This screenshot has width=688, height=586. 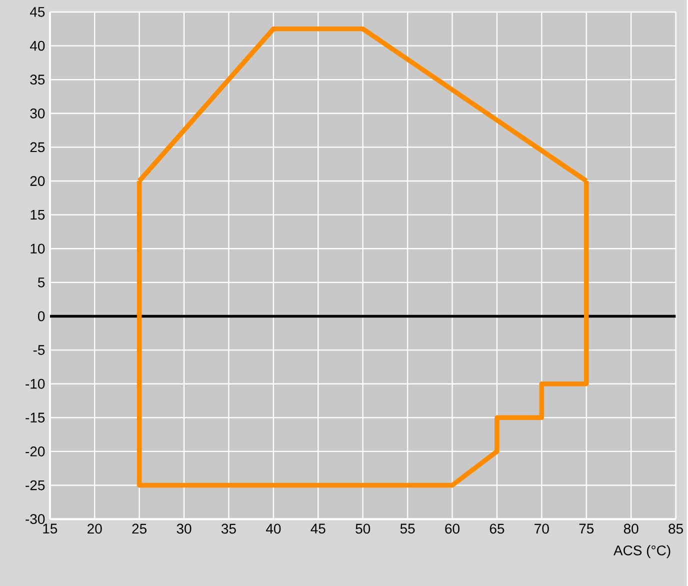 What do you see at coordinates (318, 529) in the screenshot?
I see `x-tick-label: 45` at bounding box center [318, 529].